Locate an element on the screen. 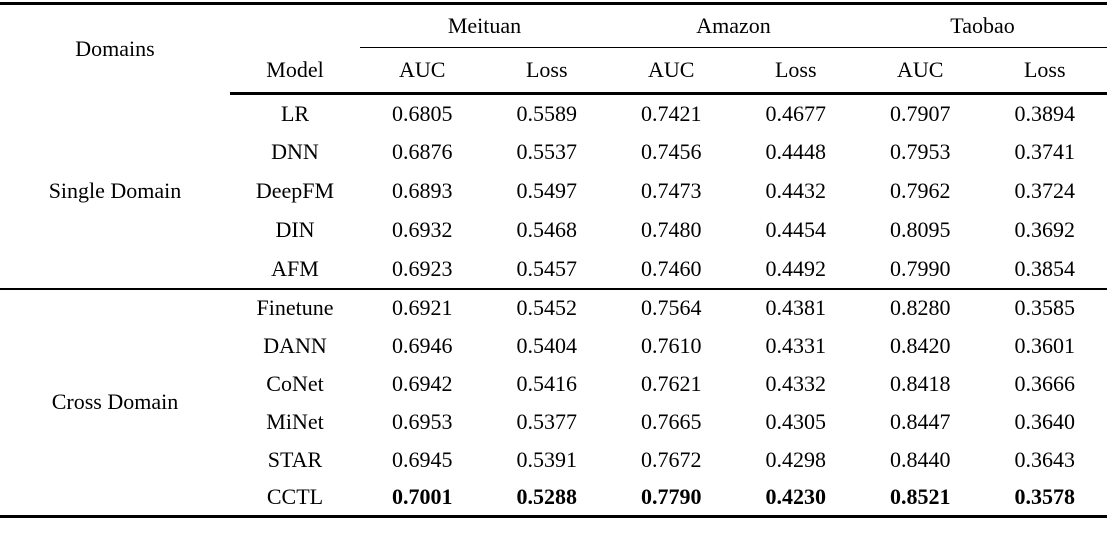 Image resolution: width=1107 pixels, height=536 pixels. model-name: STAR is located at coordinates (295, 459).